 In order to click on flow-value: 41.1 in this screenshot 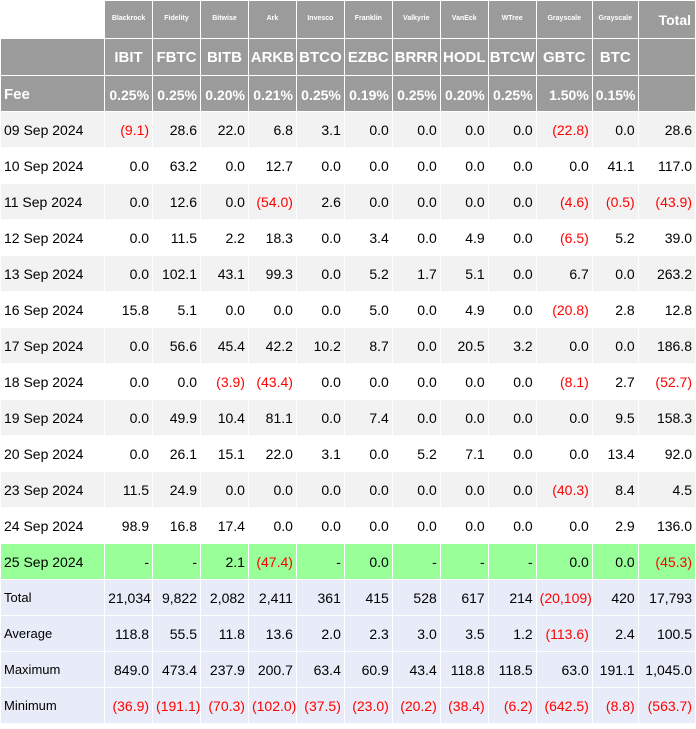, I will do `click(615, 165)`.